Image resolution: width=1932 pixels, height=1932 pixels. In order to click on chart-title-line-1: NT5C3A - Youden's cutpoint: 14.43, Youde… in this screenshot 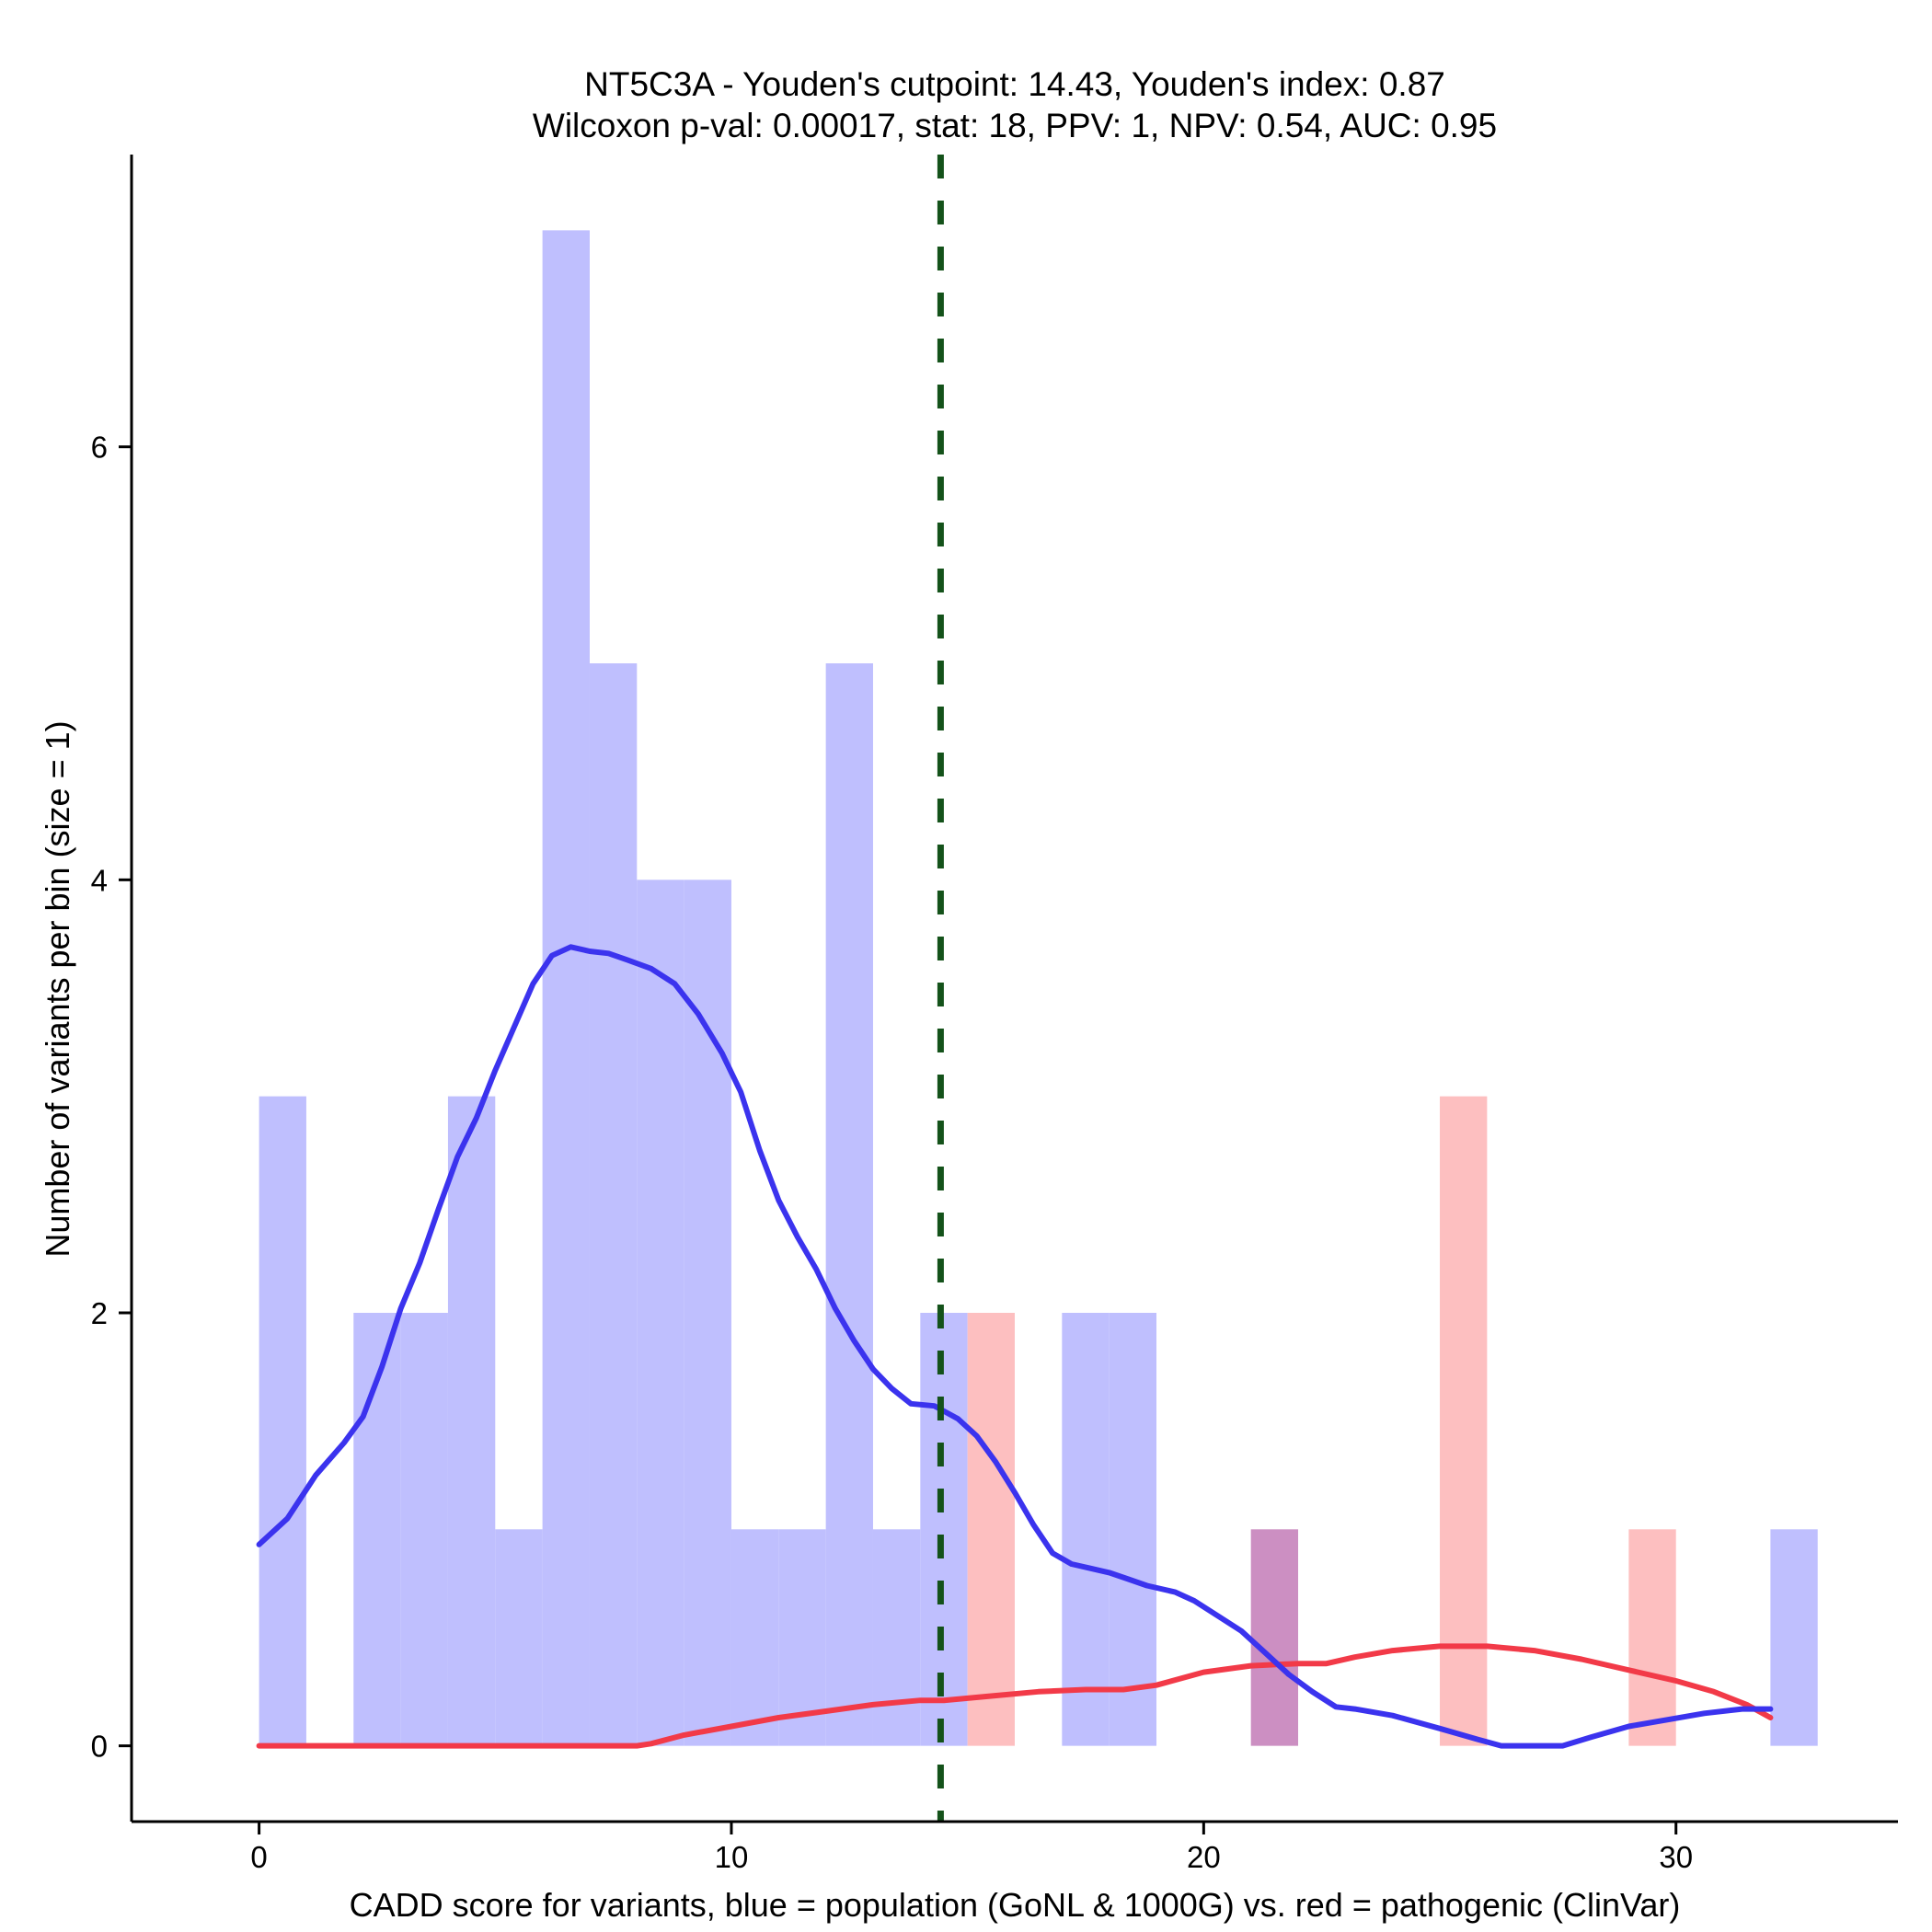, I will do `click(1014, 84)`.